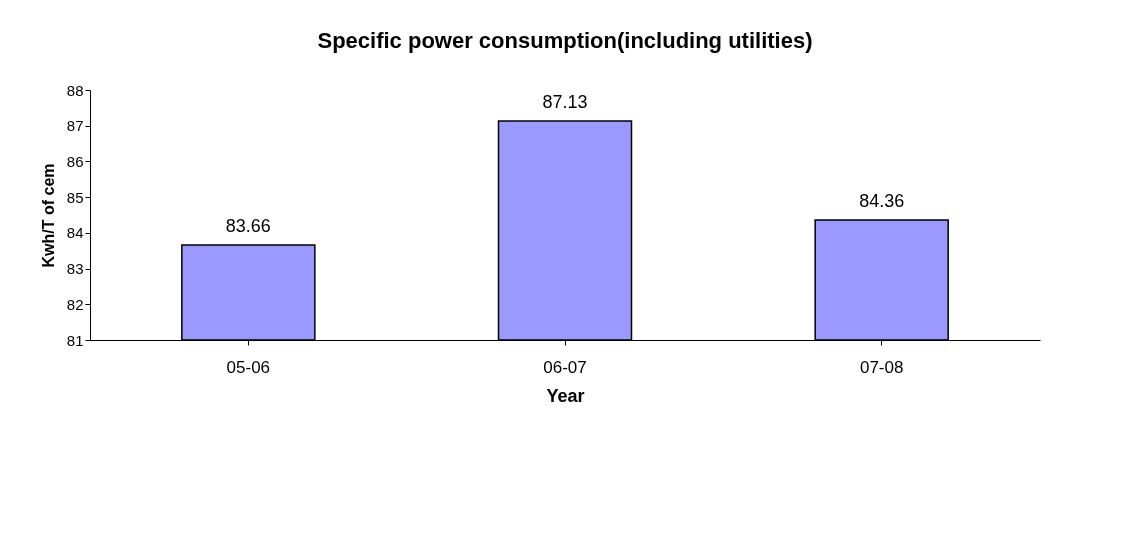  I want to click on y-tick-label: 81, so click(75, 340).